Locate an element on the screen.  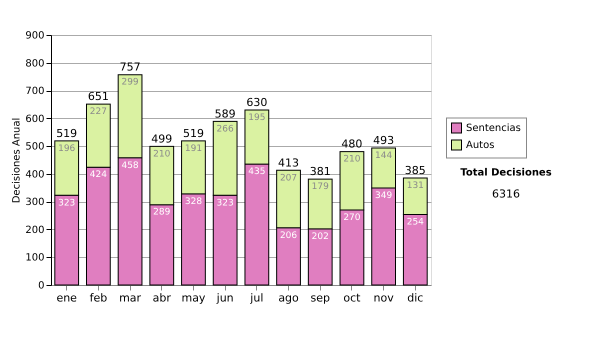
total-label: 499 is located at coordinates (161, 139).